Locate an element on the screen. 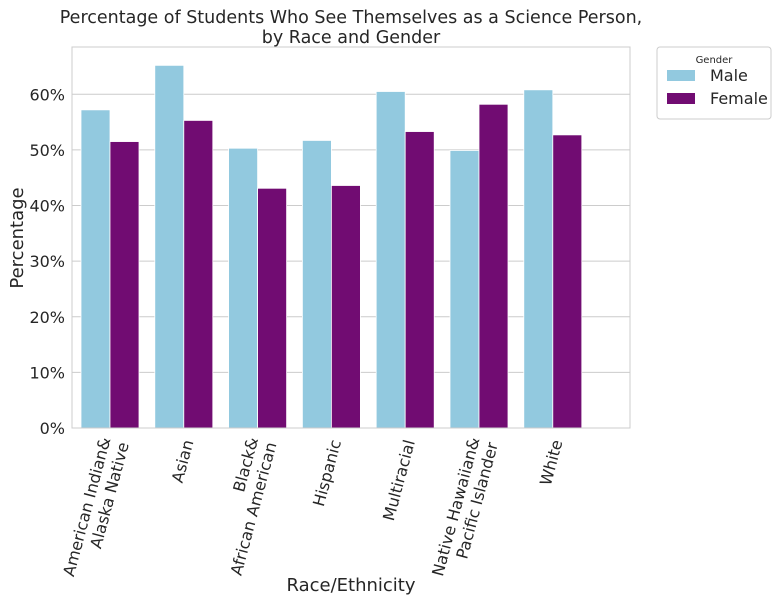  x-tick-label-line: Asian is located at coordinates (183, 461).